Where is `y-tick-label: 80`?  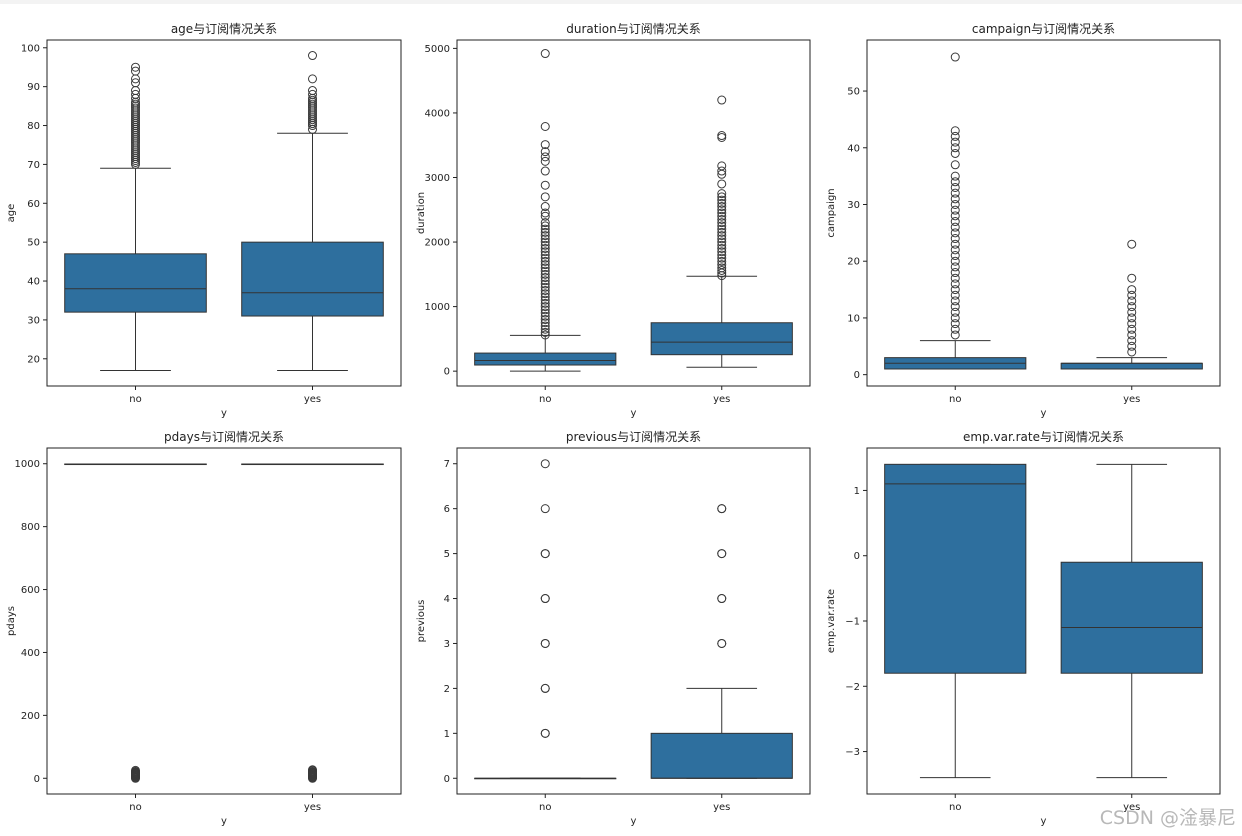 y-tick-label: 80 is located at coordinates (33, 126).